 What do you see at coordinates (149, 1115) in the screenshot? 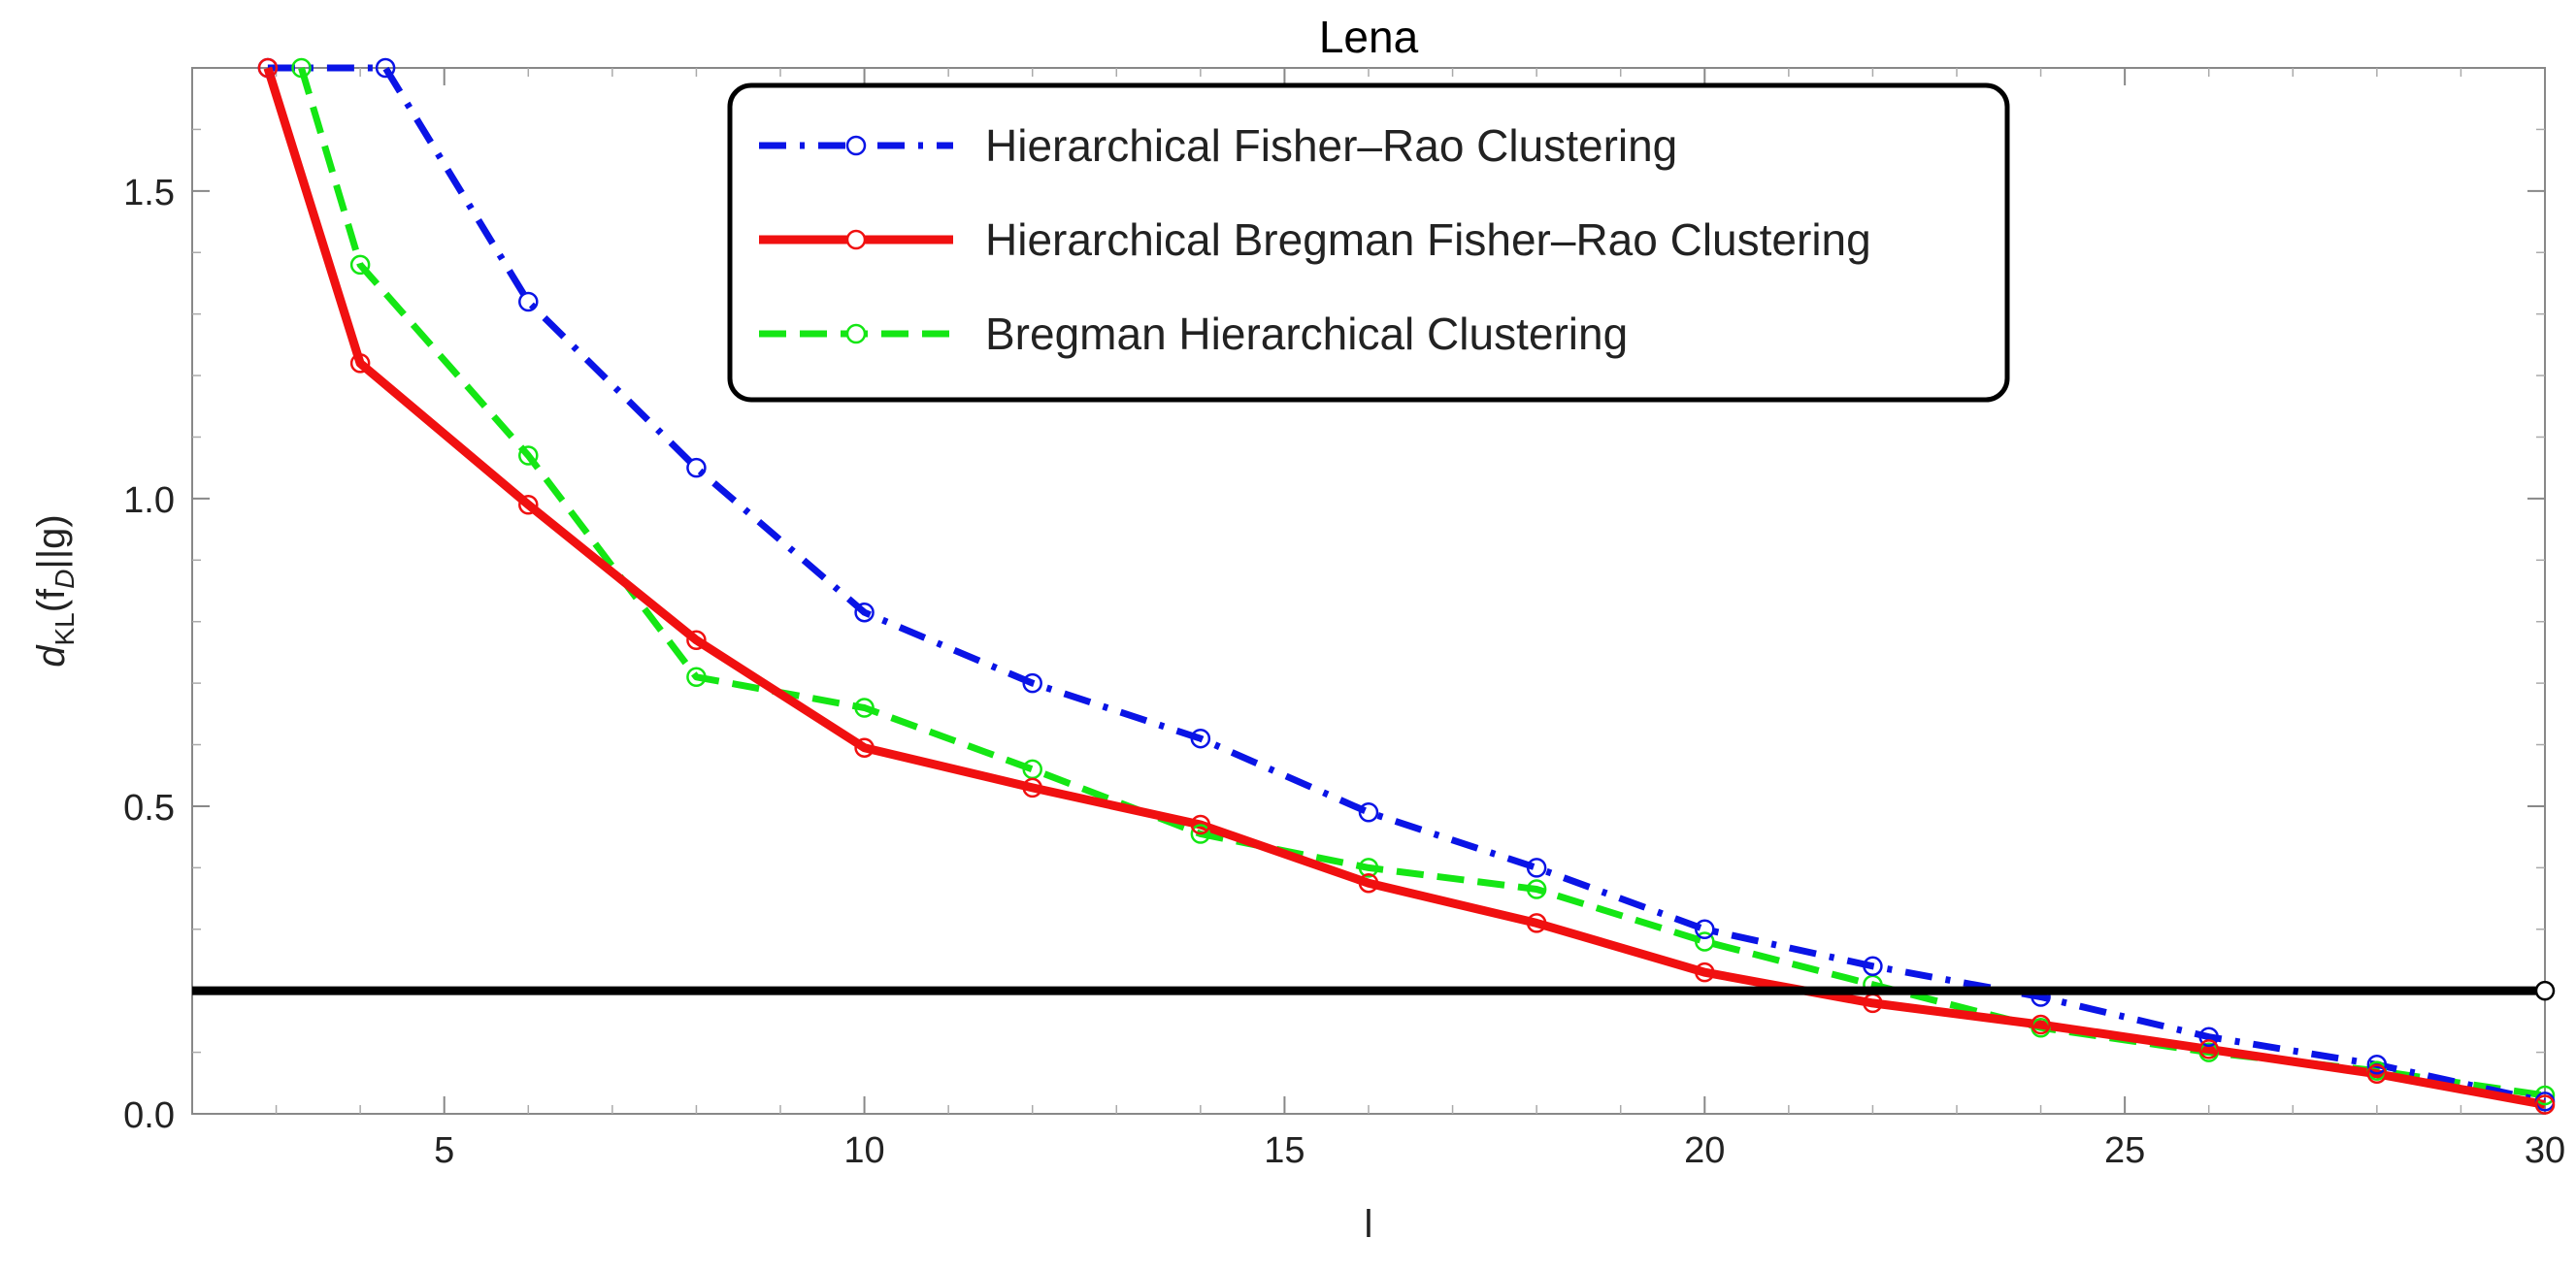
I see `y-tick-label: 0.0` at bounding box center [149, 1115].